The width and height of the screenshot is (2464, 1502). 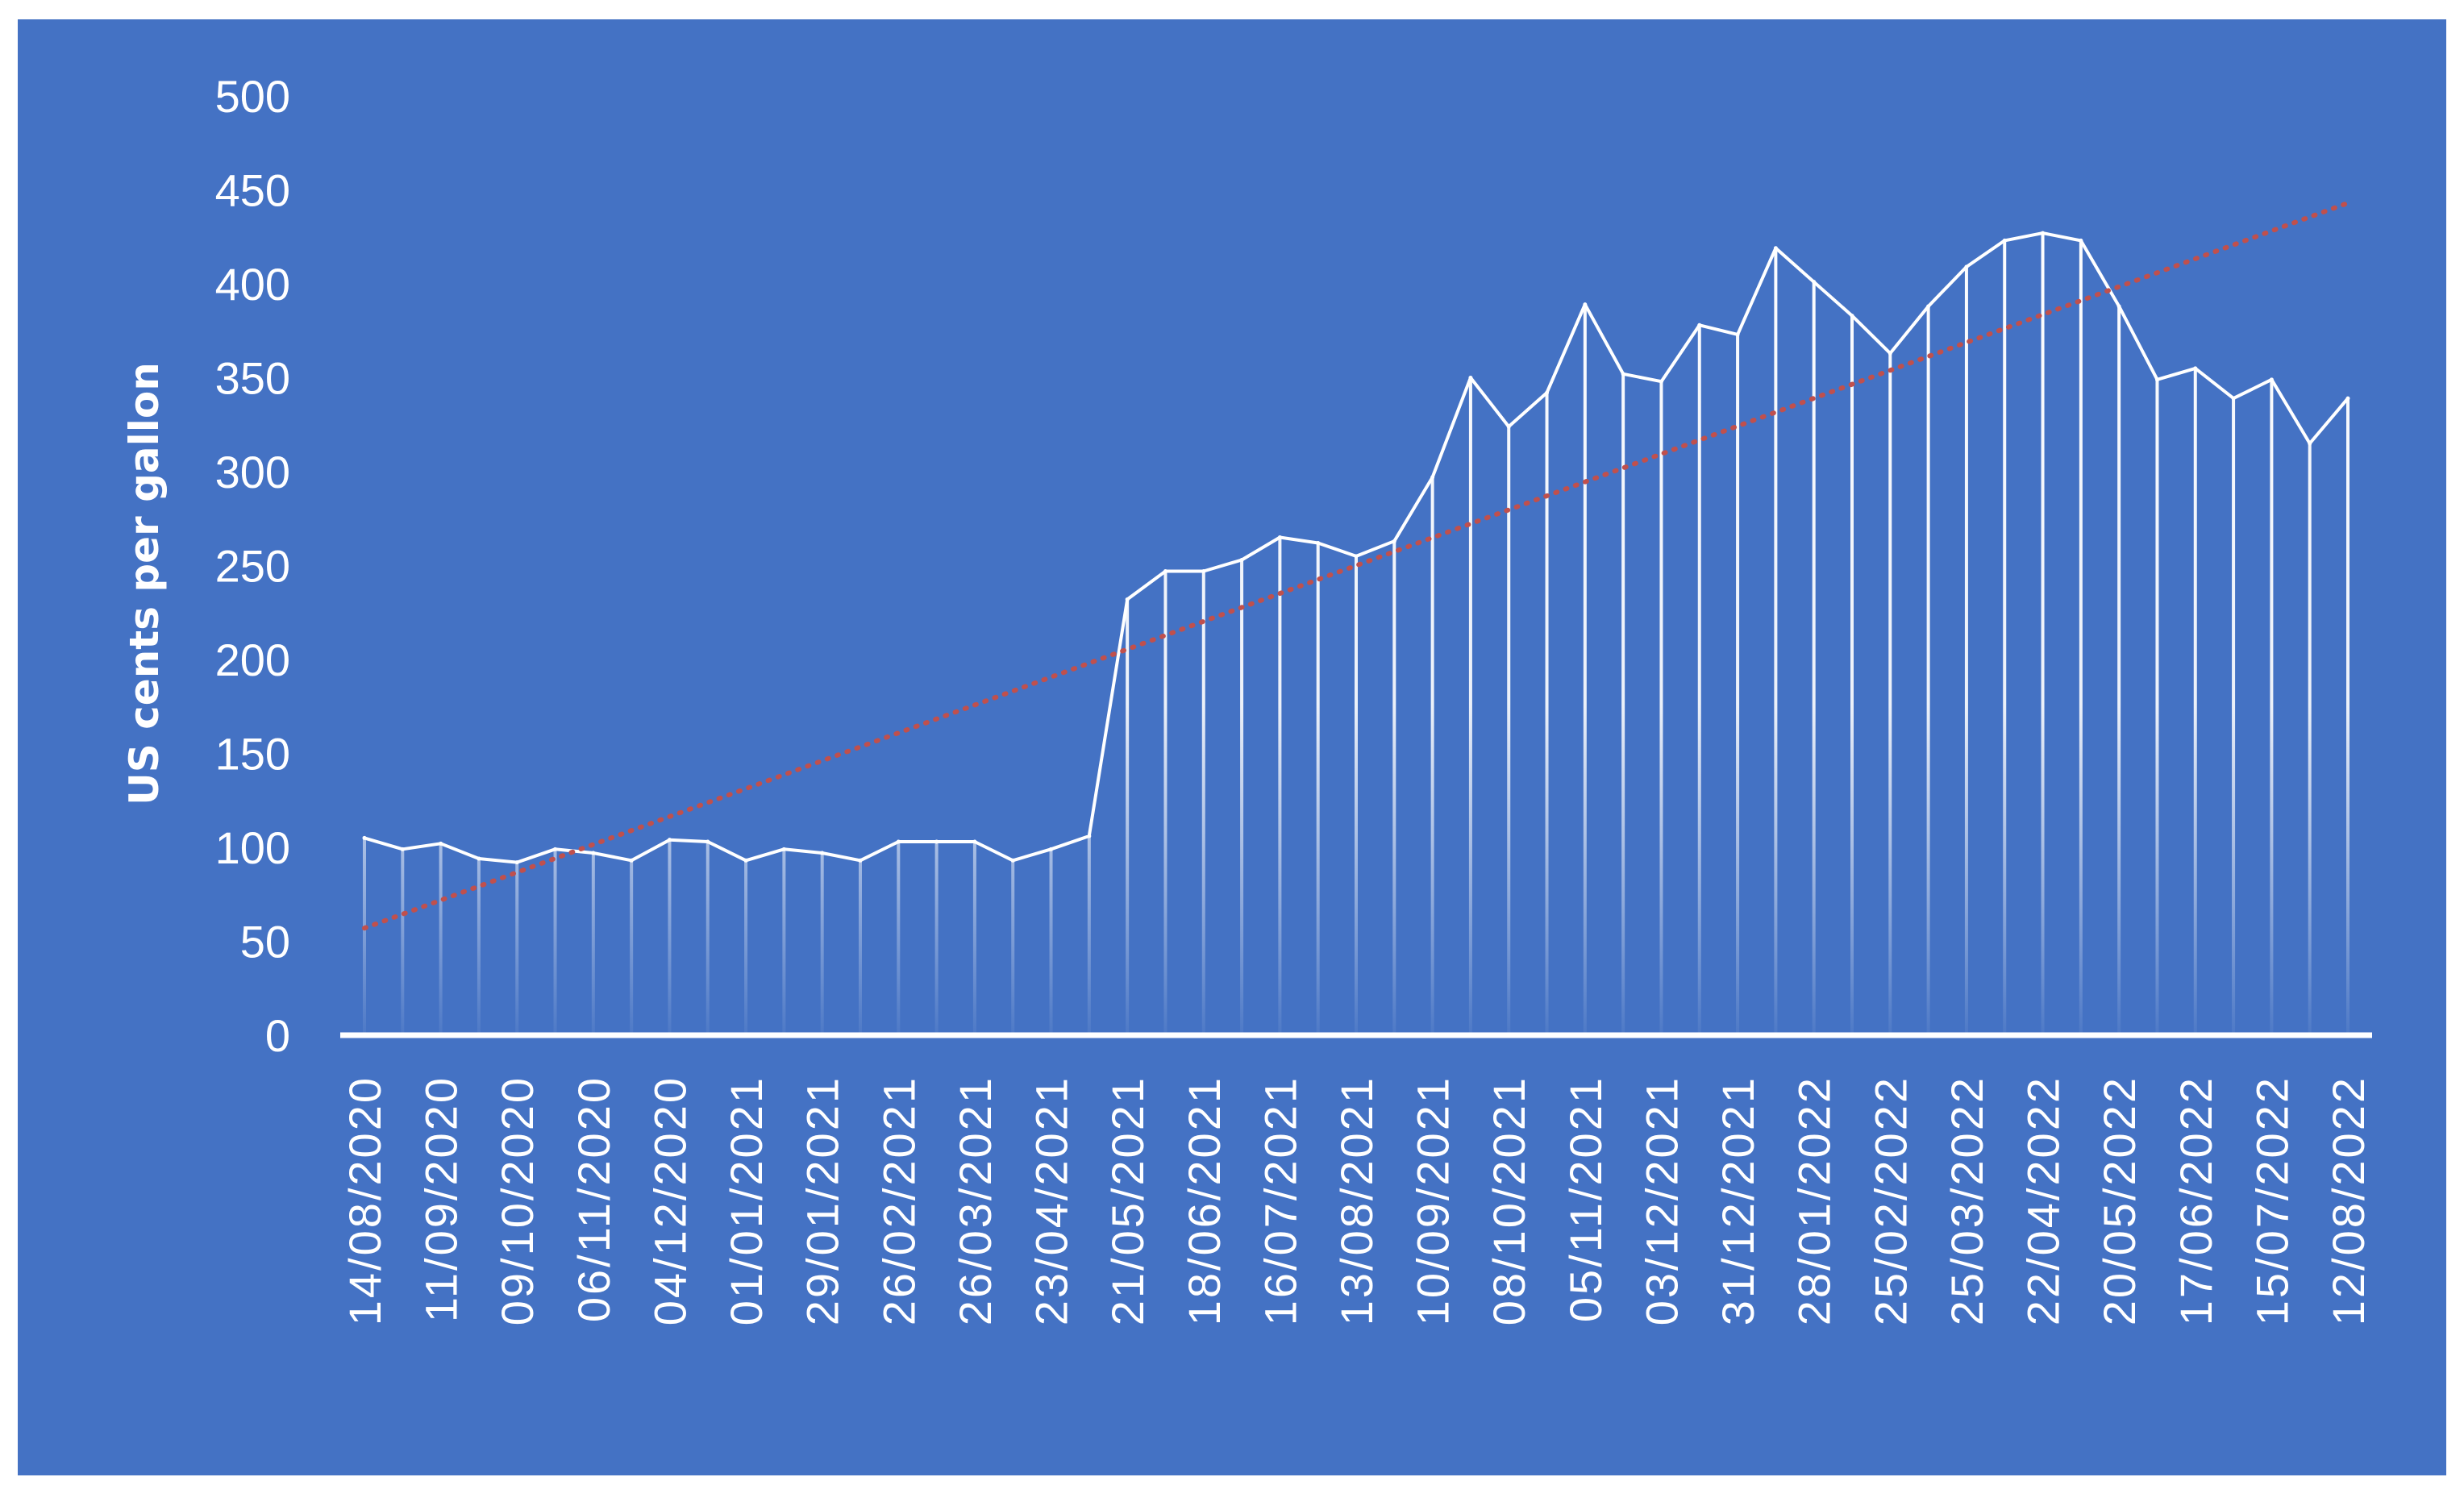 I want to click on x-tick-label: 25/03/2022, so click(x=1967, y=1200).